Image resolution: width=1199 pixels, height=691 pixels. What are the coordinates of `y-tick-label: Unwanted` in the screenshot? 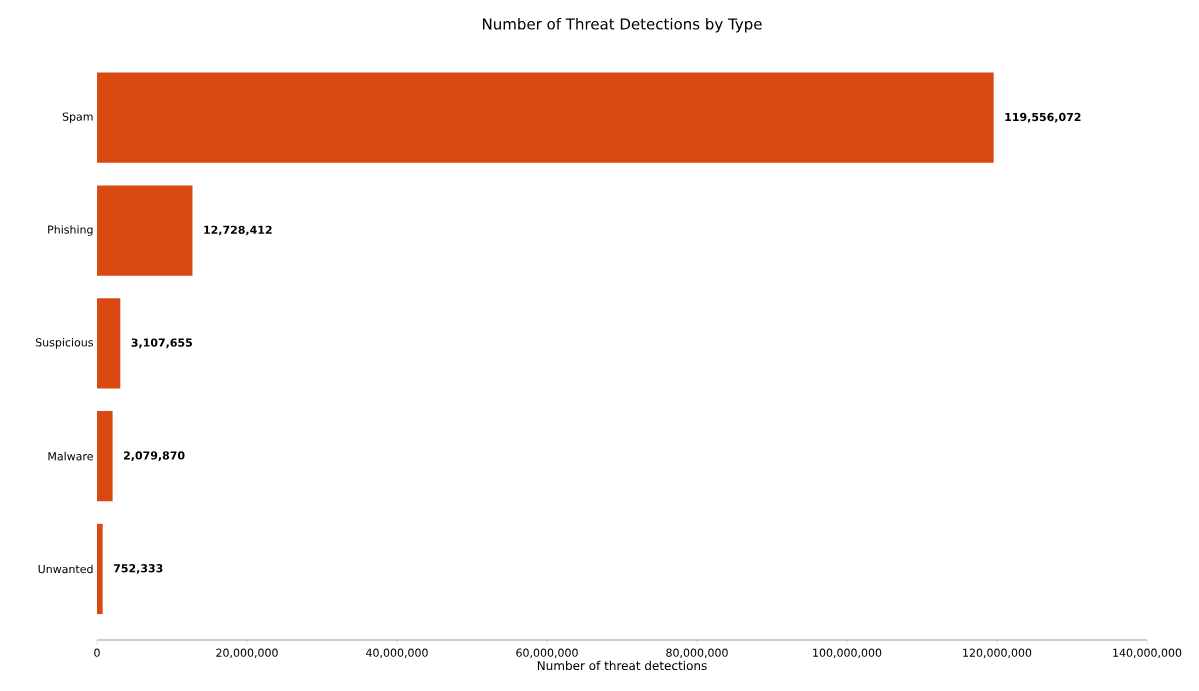 It's located at (65, 569).